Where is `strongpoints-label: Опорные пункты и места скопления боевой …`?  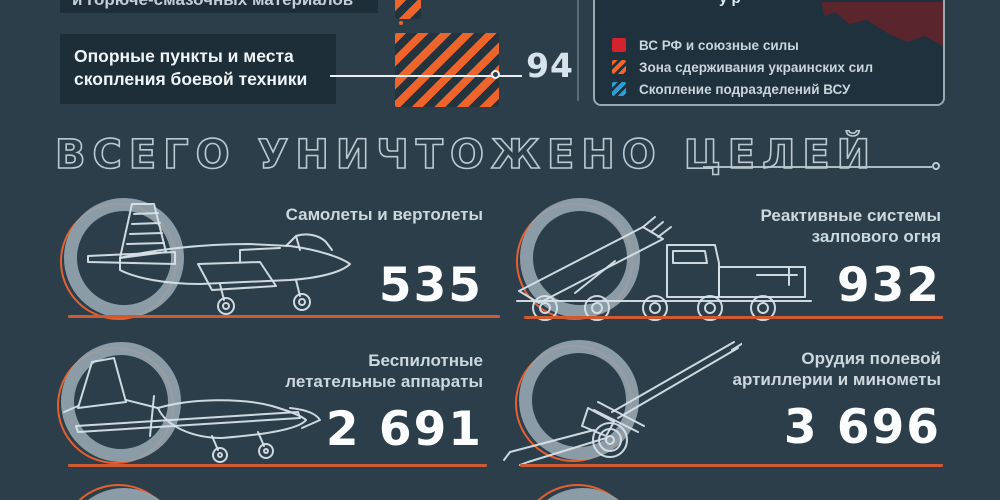 strongpoints-label: Опорные пункты и места скопления боевой … is located at coordinates (191, 67).